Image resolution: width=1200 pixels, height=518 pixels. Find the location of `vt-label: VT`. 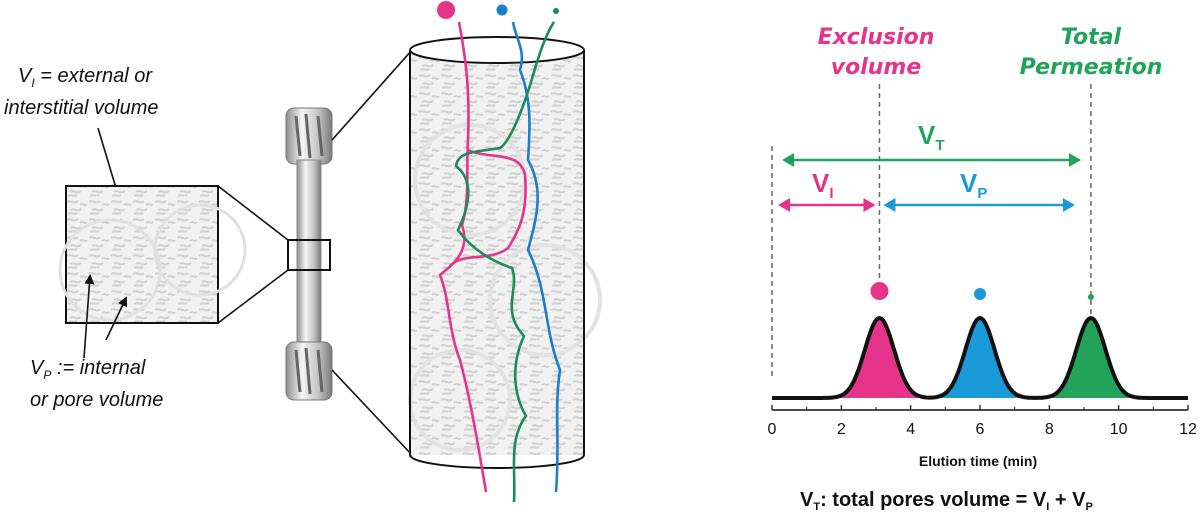

vt-label: VT is located at coordinates (931, 137).